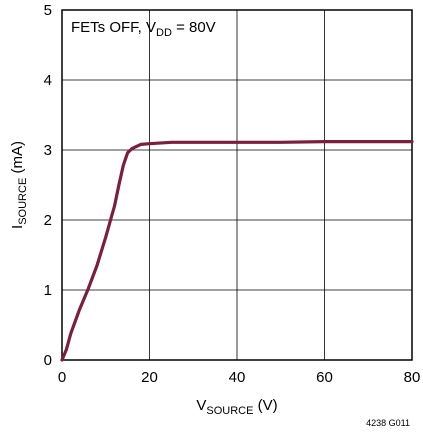 This screenshot has height=433, width=423. I want to click on x-axis-title-suffix: (V), so click(265, 405).